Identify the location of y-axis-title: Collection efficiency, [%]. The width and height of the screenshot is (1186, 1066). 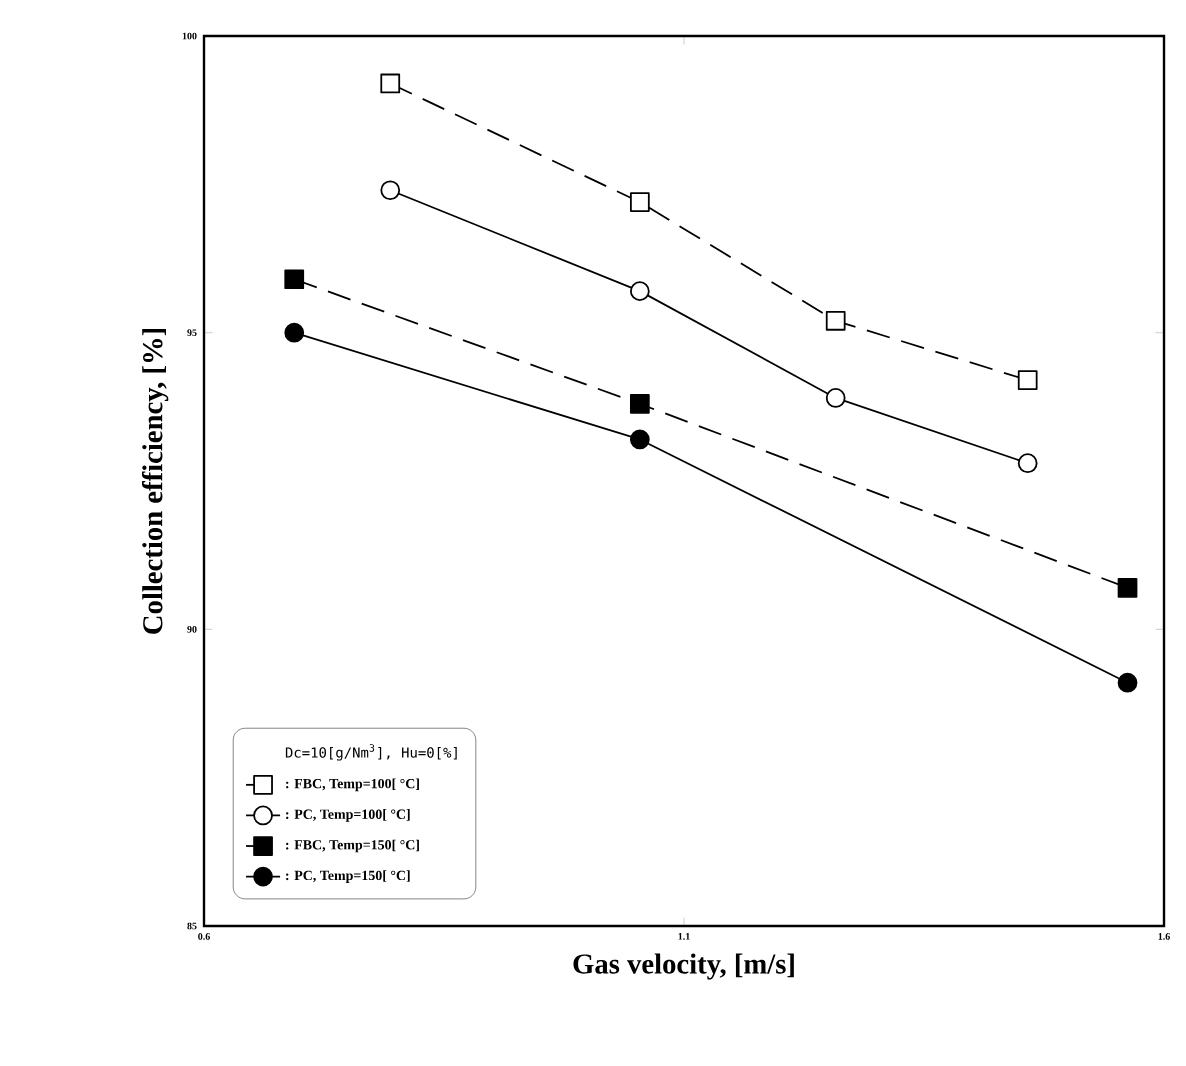
(155, 481).